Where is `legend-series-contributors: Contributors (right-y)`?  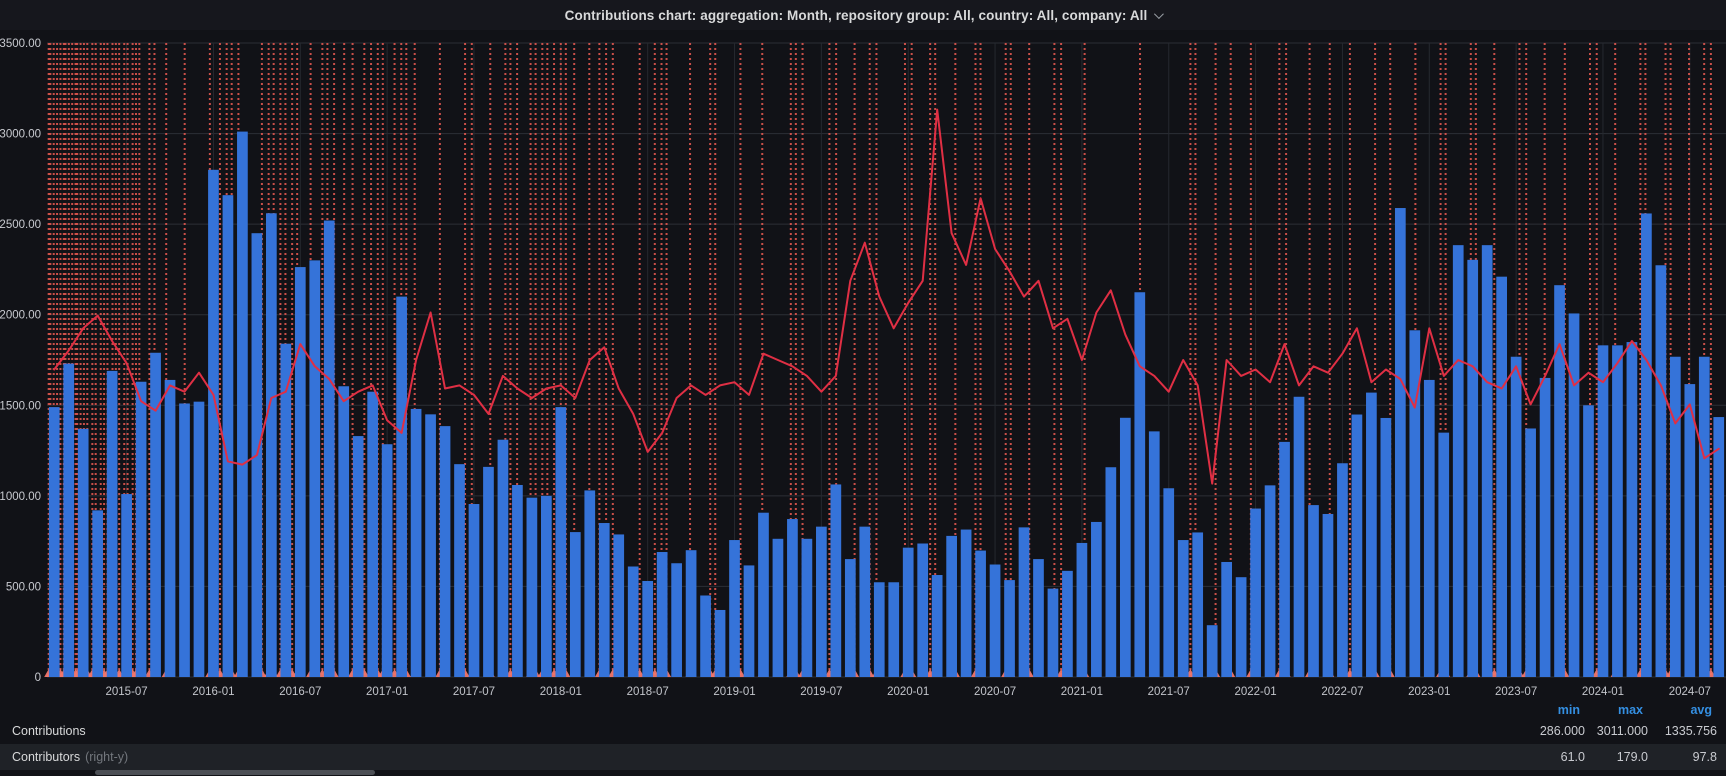 legend-series-contributors: Contributors (right-y) is located at coordinates (70, 757).